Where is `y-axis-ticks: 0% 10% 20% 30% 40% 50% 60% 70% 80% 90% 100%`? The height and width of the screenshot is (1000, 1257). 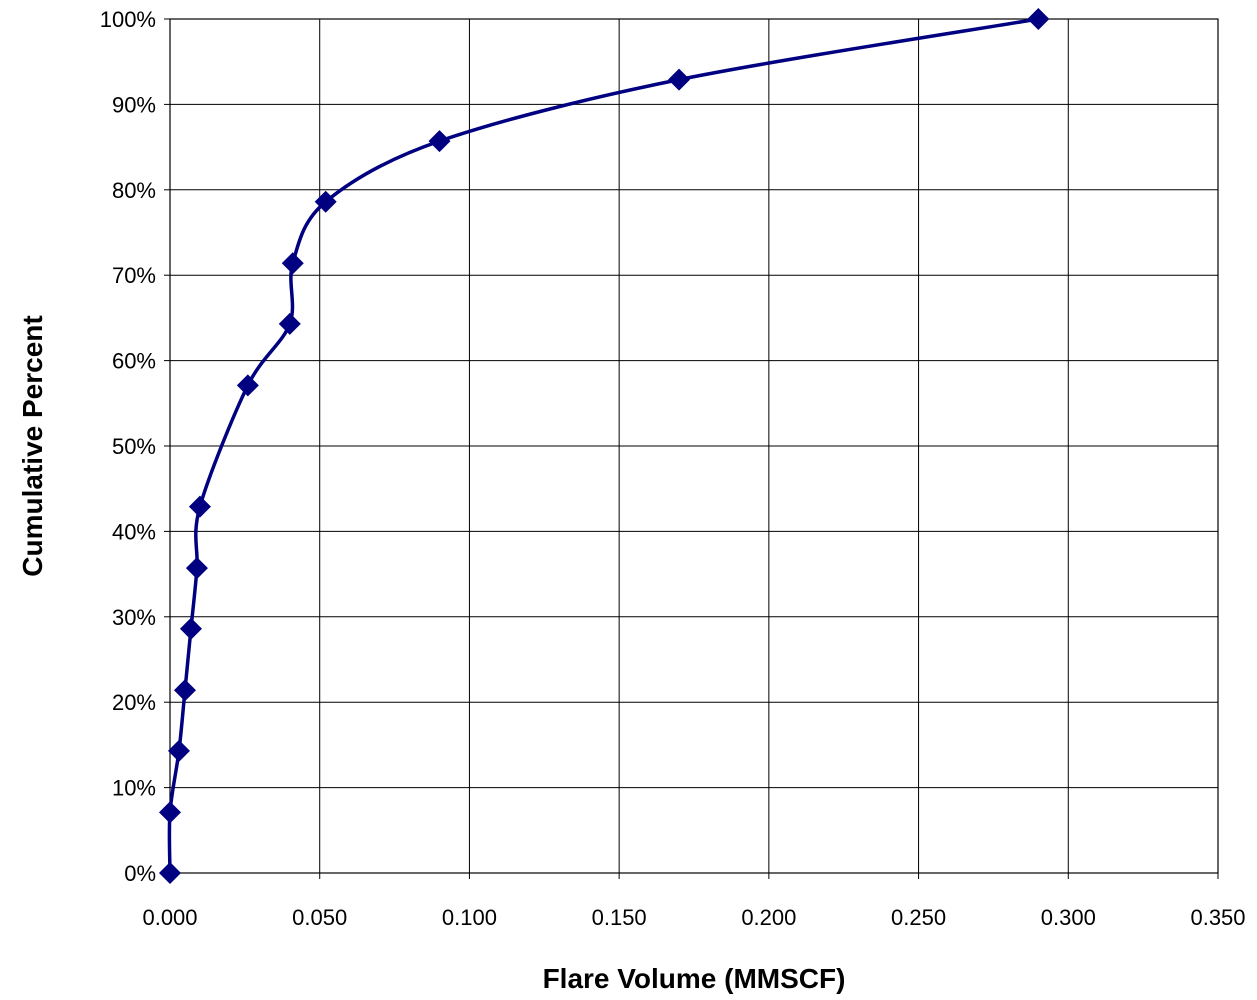 y-axis-ticks: 0% 10% 20% 30% 40% 50% 60% 70% 80% 90% 100% is located at coordinates (128, 446).